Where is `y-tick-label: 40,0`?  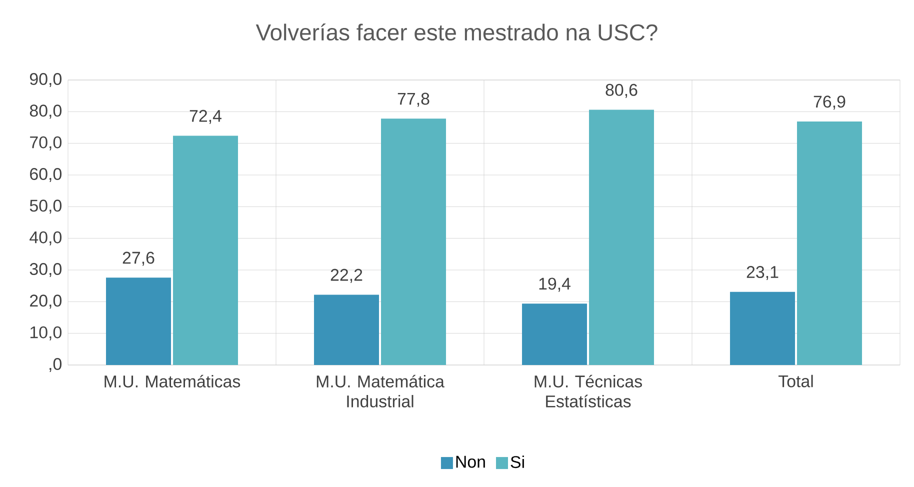
y-tick-label: 40,0 is located at coordinates (46, 238).